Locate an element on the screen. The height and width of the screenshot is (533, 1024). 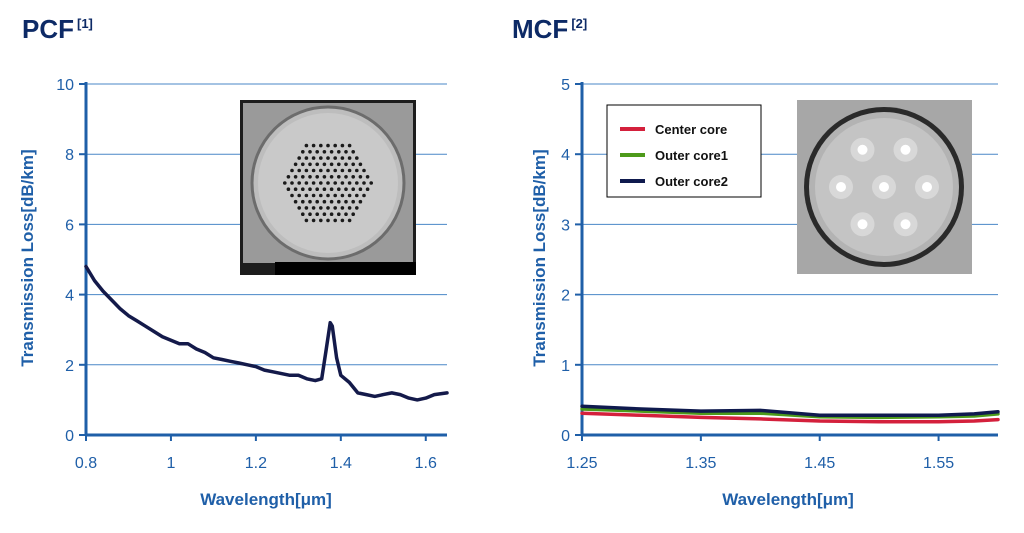
pcf-y-tick-label: 4 is located at coordinates (69, 296).